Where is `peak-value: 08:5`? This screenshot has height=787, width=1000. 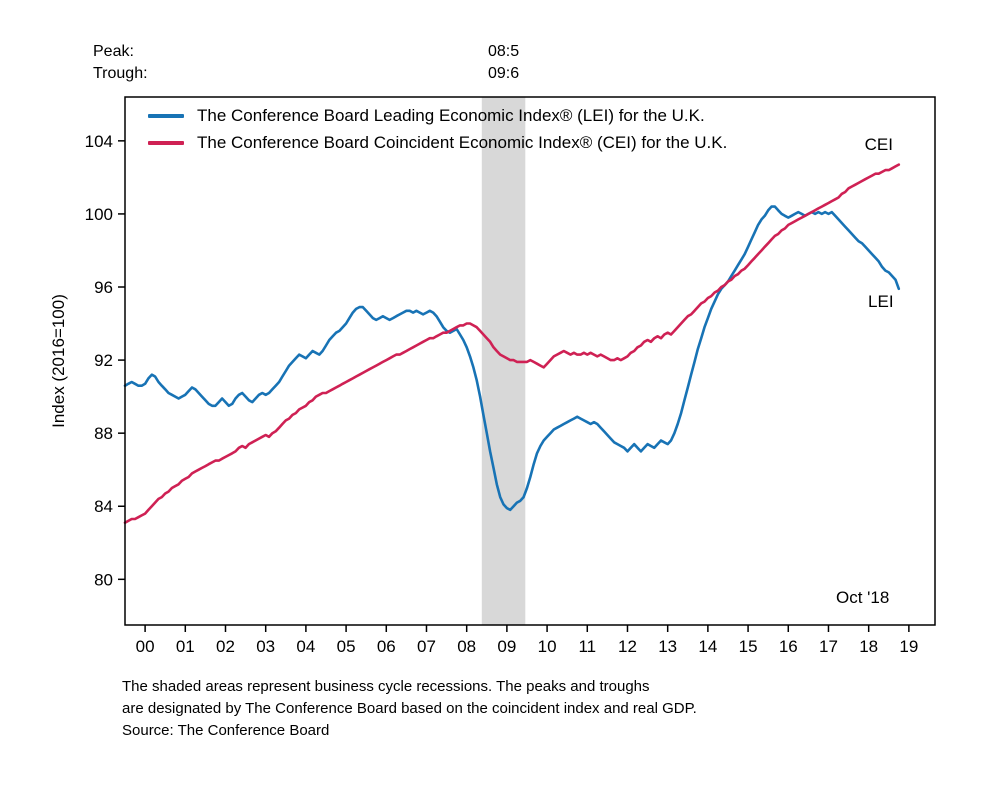 peak-value: 08:5 is located at coordinates (503, 51).